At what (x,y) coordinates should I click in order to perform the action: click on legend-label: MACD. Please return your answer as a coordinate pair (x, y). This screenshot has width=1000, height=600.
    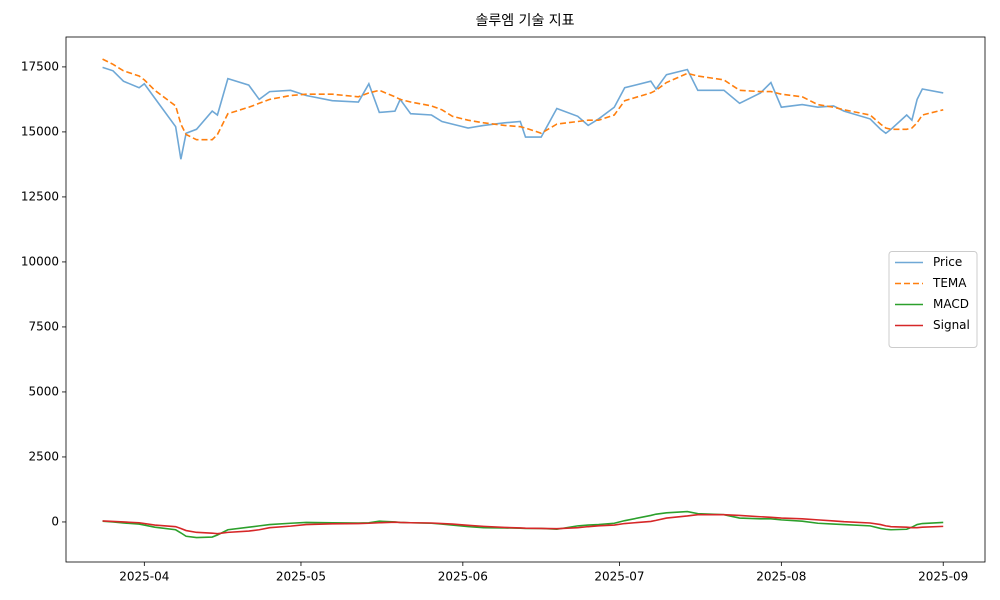
    Looking at the image, I should click on (951, 304).